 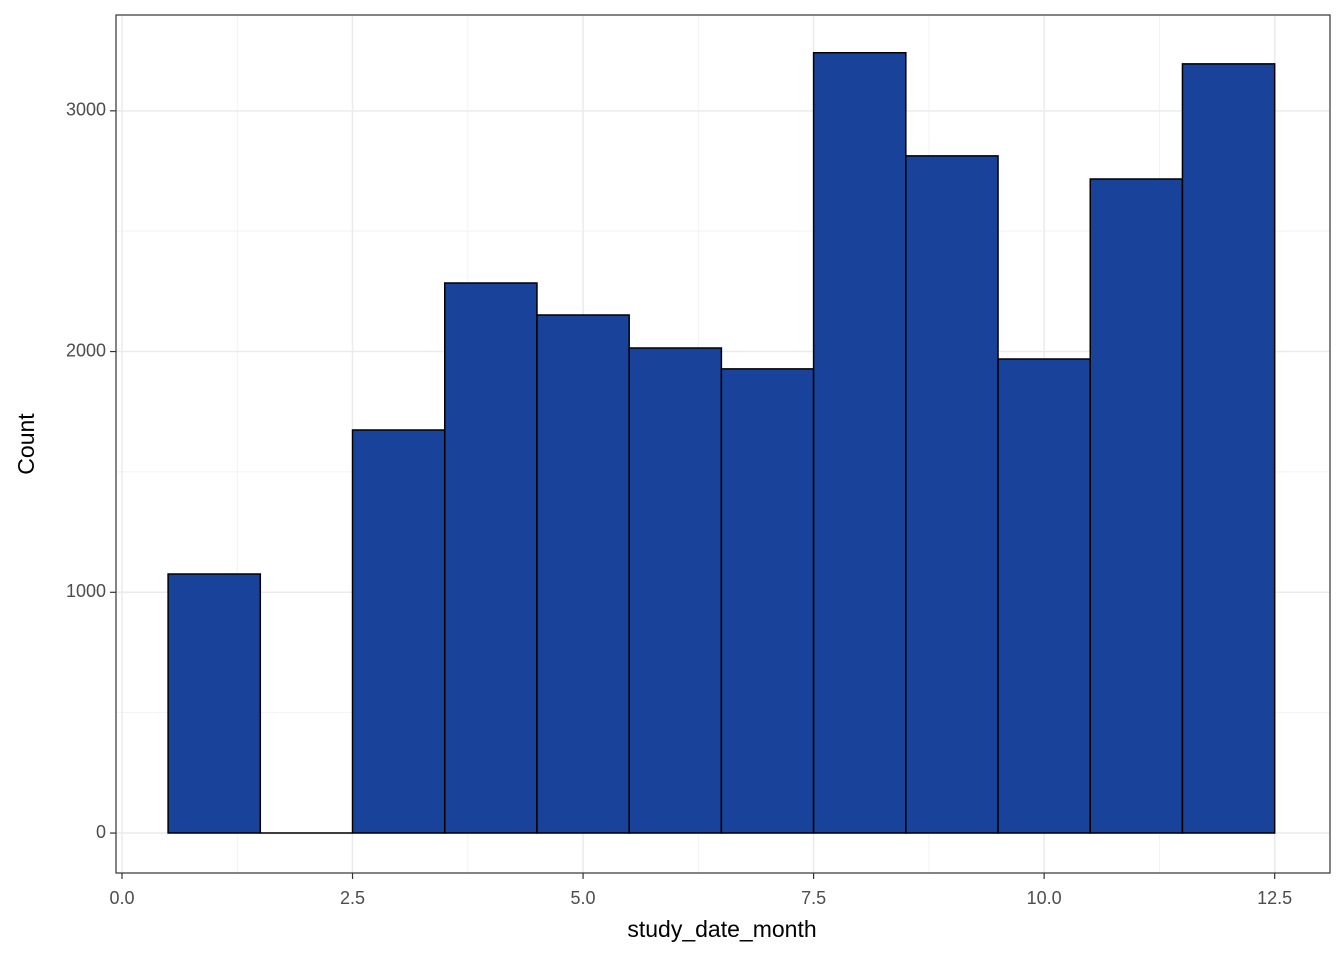 I want to click on x-axis-title: study_date_month, so click(x=721, y=929).